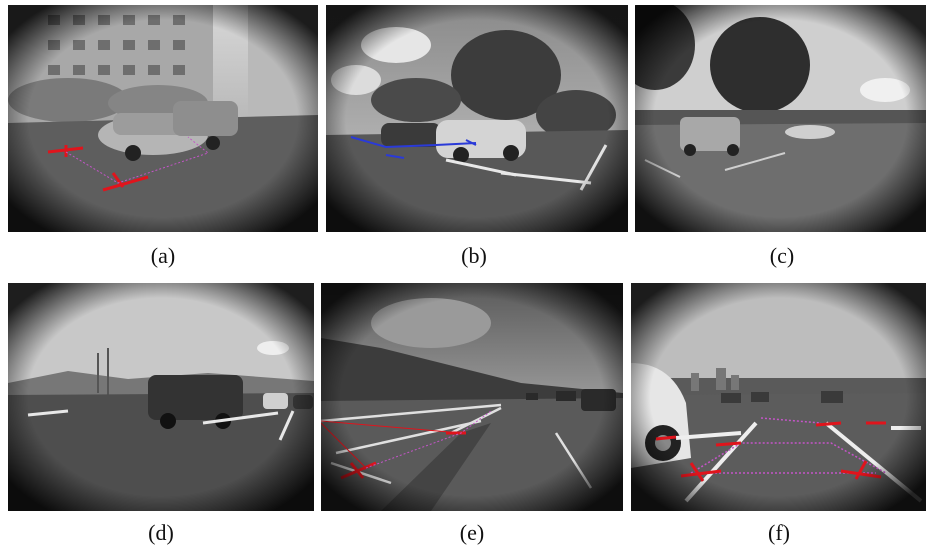 This screenshot has height=549, width=931. I want to click on fisheye-photo-b, so click(477, 118).